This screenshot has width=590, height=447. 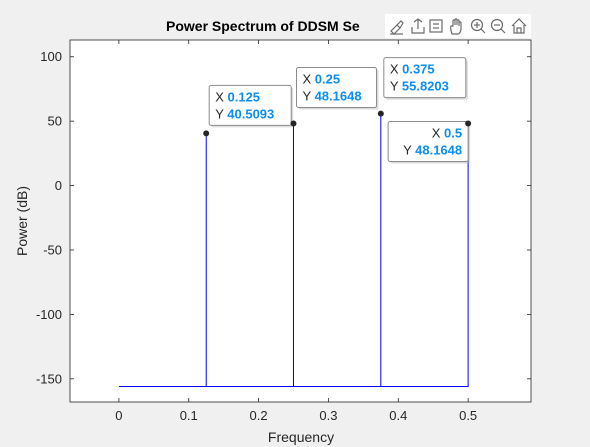 I want to click on x-tick-label: 0.2, so click(x=259, y=415).